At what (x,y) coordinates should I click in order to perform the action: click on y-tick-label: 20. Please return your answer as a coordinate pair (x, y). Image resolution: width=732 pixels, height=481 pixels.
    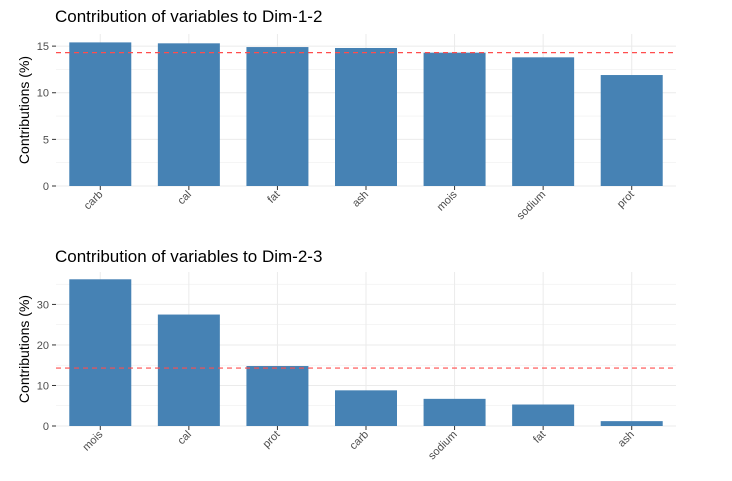
    Looking at the image, I should click on (43, 346).